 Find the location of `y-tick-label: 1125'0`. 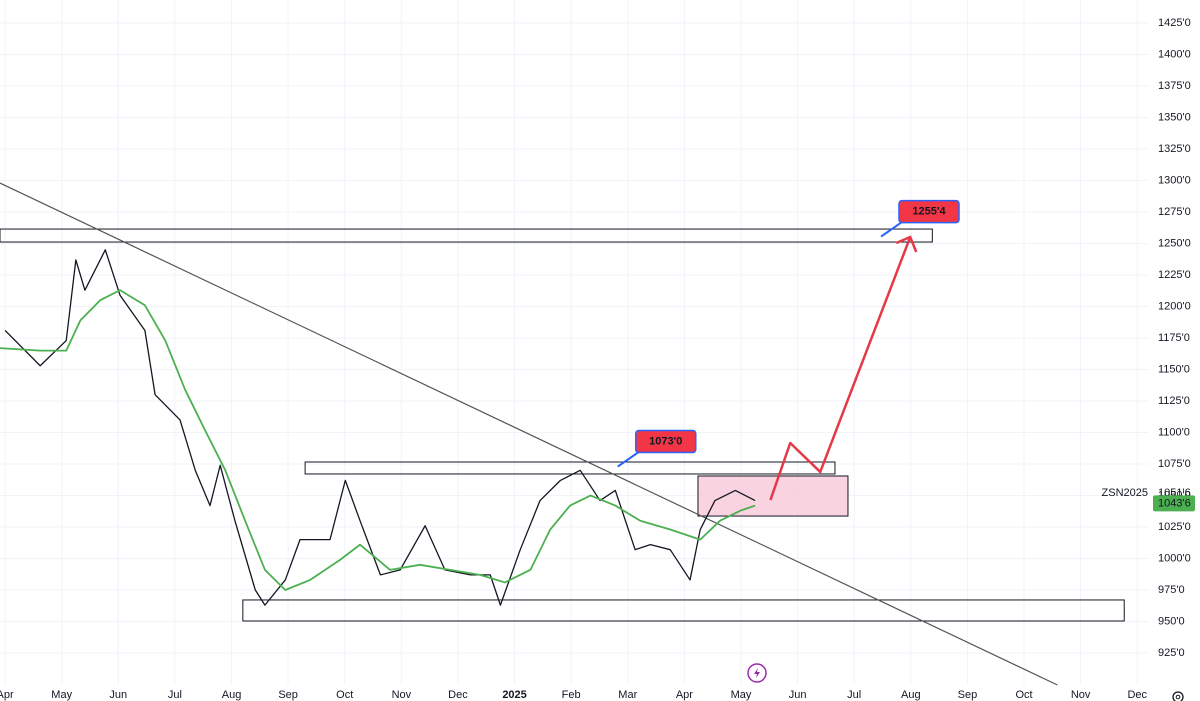

y-tick-label: 1125'0 is located at coordinates (1174, 401).